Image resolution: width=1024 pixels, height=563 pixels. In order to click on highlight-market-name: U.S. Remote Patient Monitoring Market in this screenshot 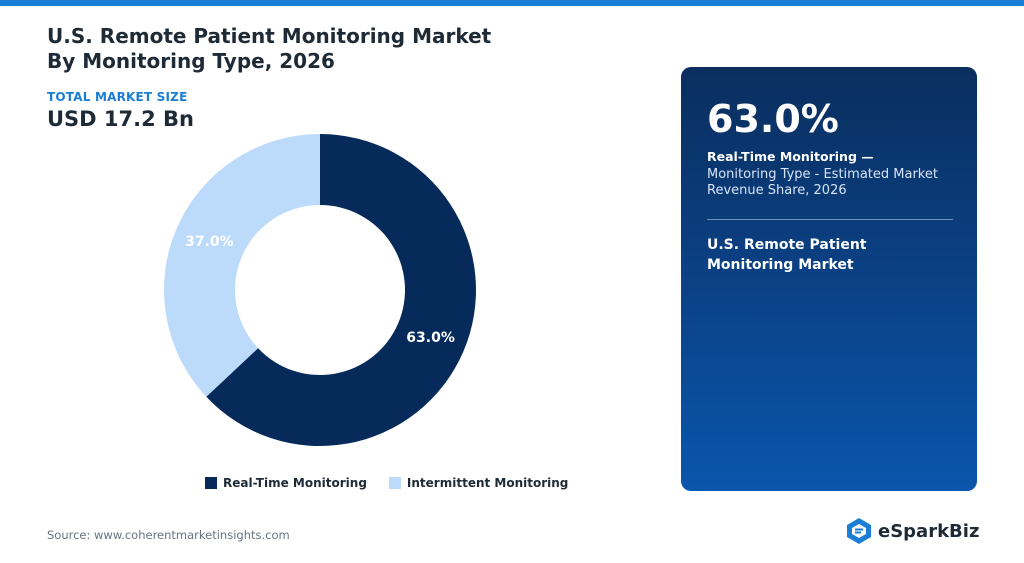, I will do `click(787, 255)`.